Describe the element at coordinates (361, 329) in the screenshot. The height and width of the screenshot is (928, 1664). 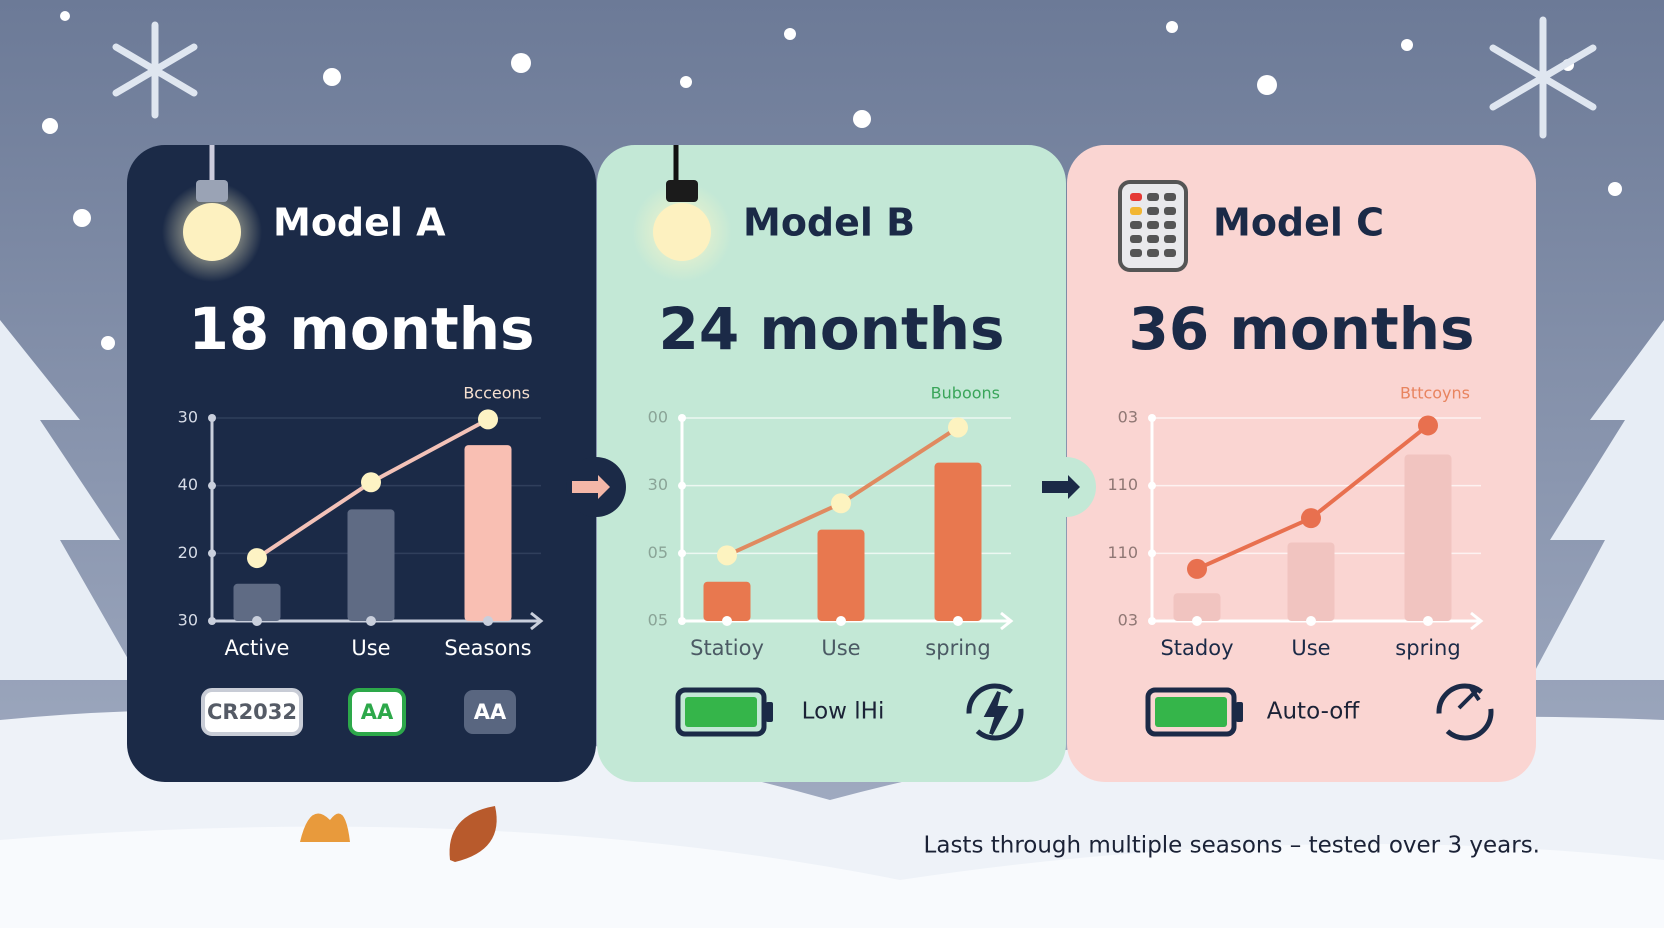
I see `card-headline: 18 months` at that location.